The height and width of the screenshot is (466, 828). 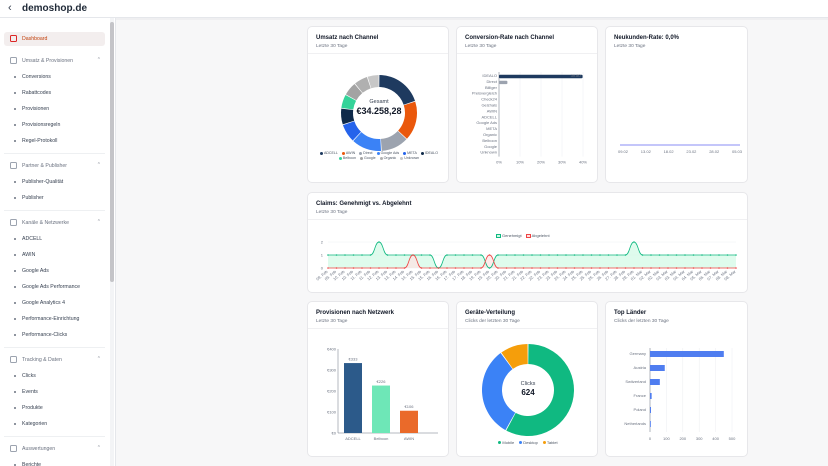 I want to click on legend-desktop: Desktop, so click(x=528, y=442).